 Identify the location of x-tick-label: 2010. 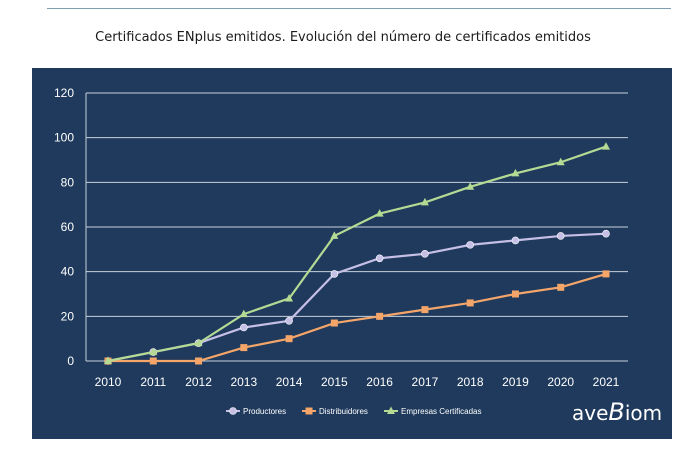
(108, 382).